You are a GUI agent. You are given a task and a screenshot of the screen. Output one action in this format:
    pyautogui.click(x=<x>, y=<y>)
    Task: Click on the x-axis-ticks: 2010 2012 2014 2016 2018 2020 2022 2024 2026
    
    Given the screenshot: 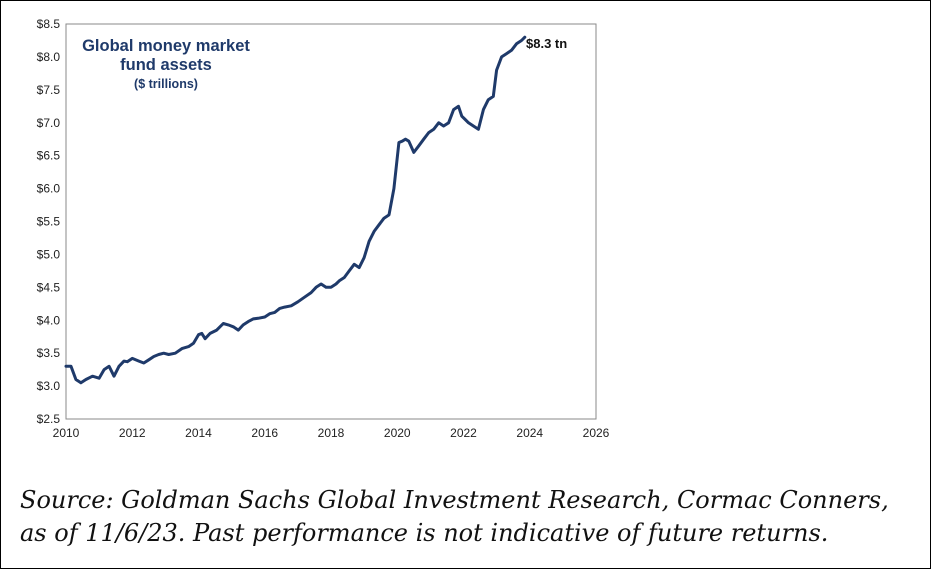 What is the action you would take?
    pyautogui.click(x=331, y=433)
    